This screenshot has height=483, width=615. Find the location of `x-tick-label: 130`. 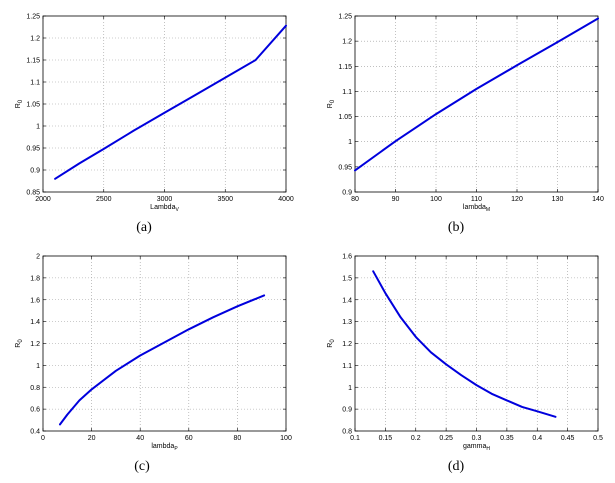

x-tick-label: 130 is located at coordinates (558, 199).